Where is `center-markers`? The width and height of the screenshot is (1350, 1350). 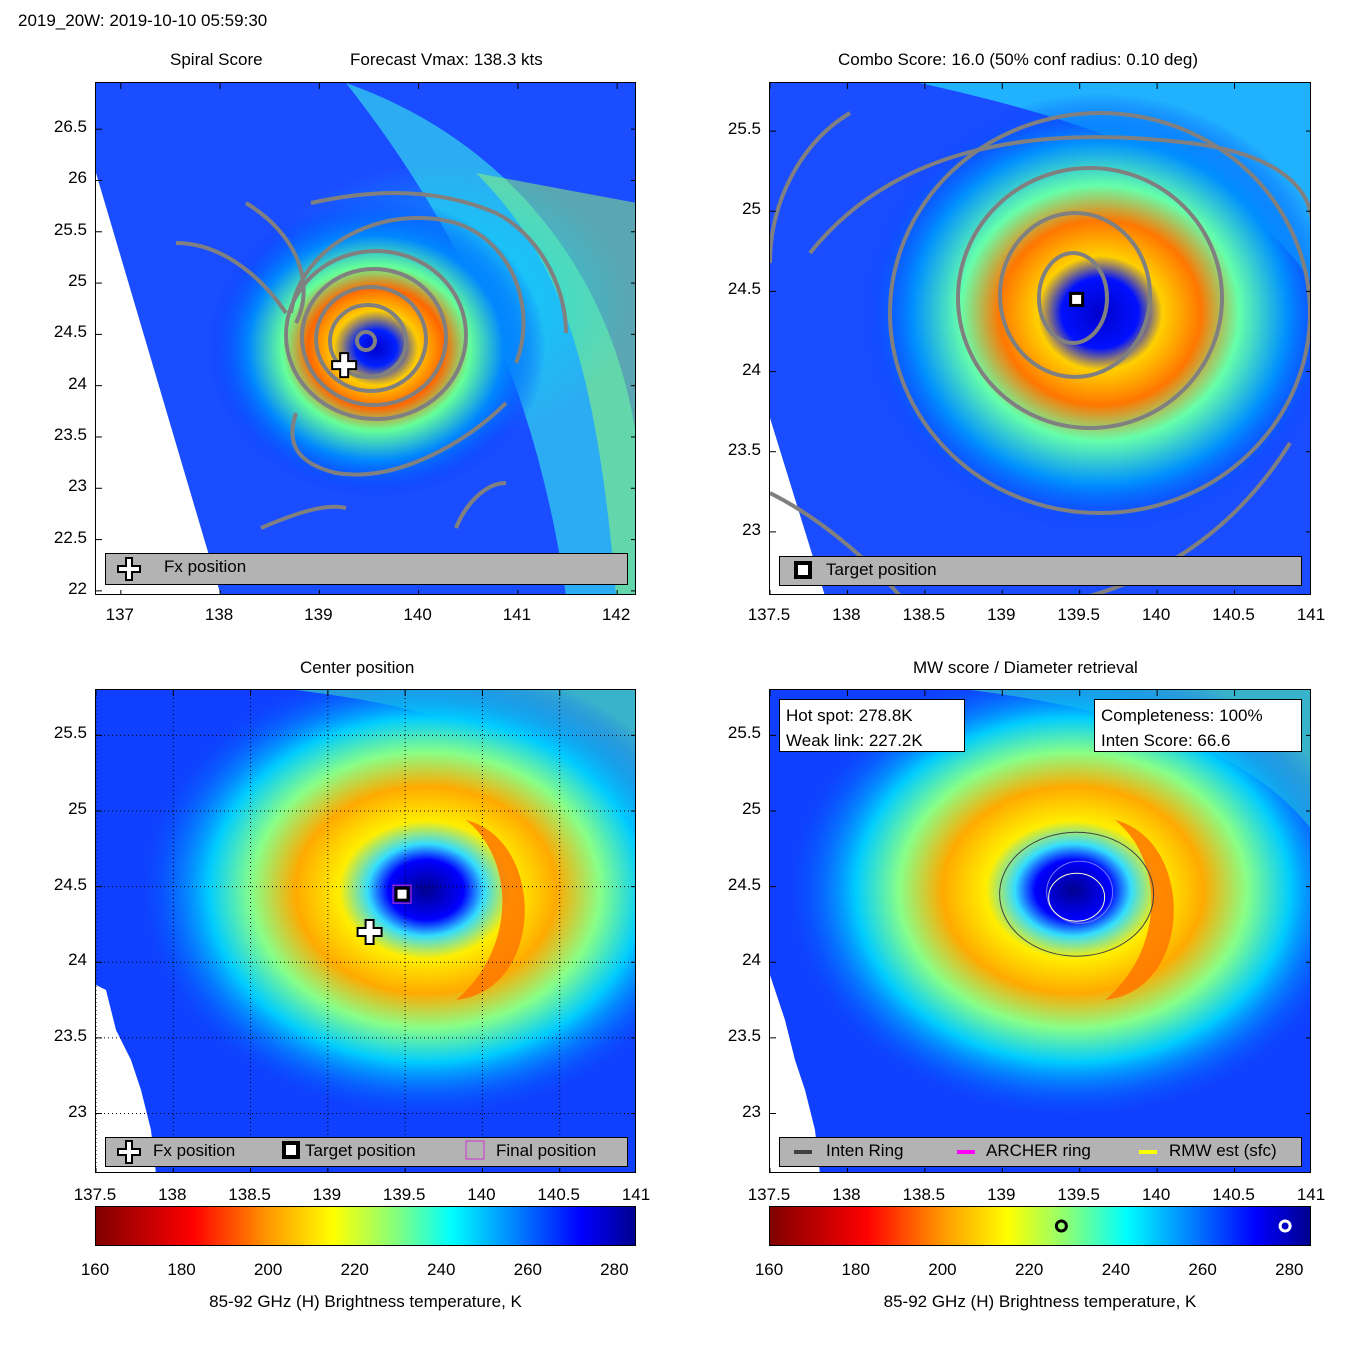
center-markers is located at coordinates (384, 914).